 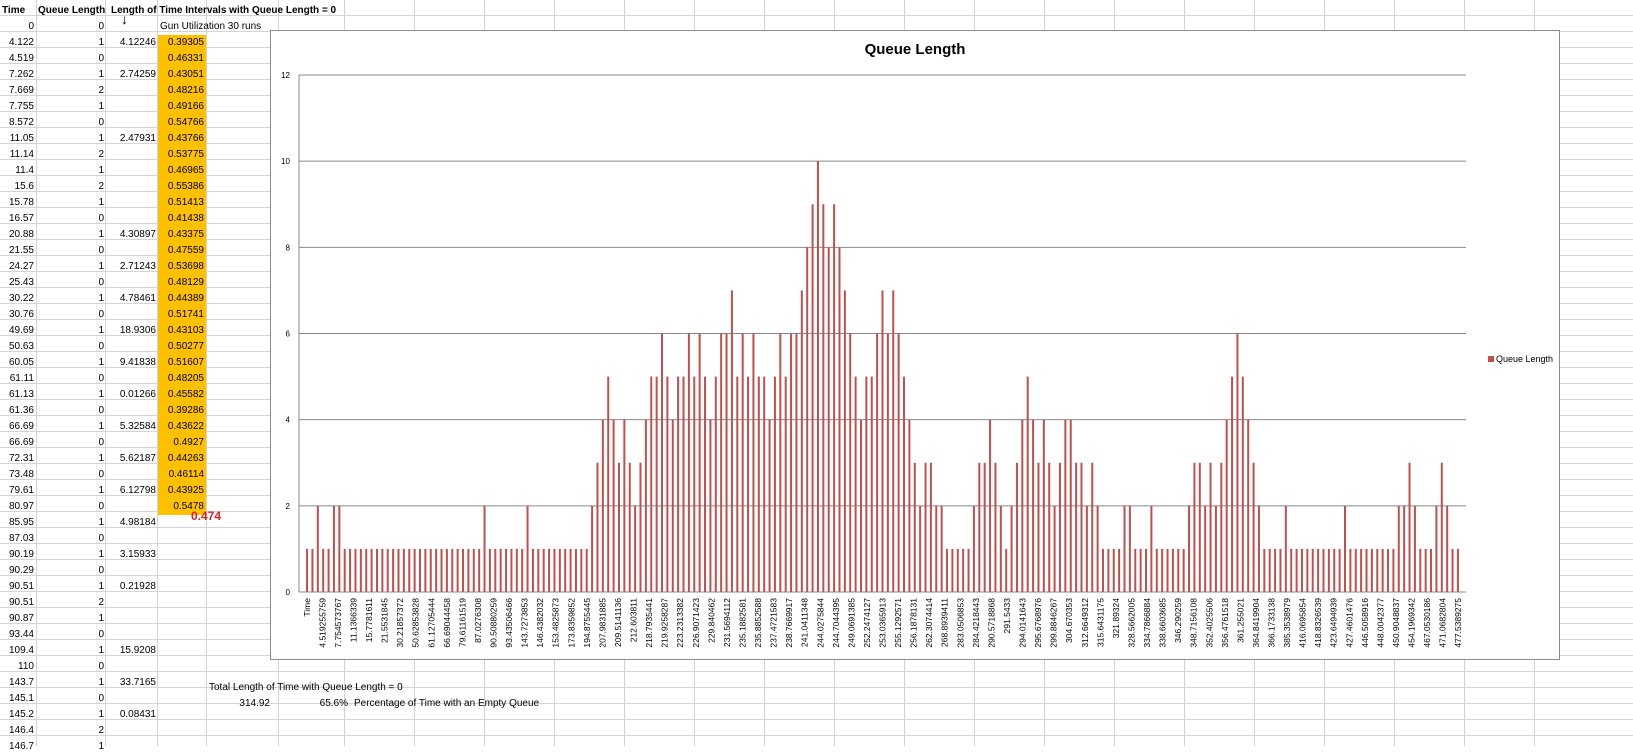 I want to click on cell-time: 49.69, so click(x=21, y=330).